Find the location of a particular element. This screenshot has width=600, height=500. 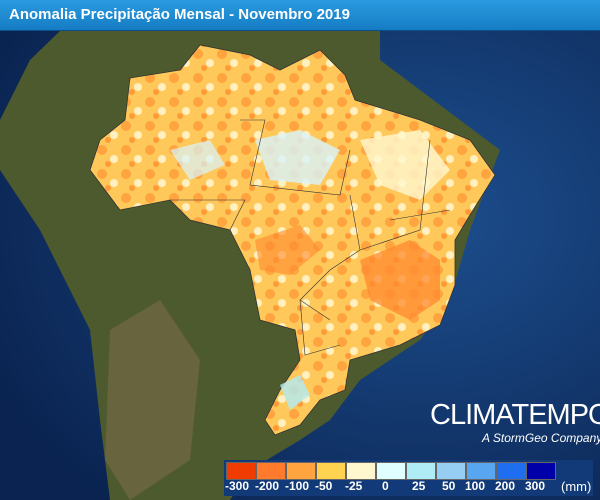

legend-unit: (mm) is located at coordinates (576, 486).